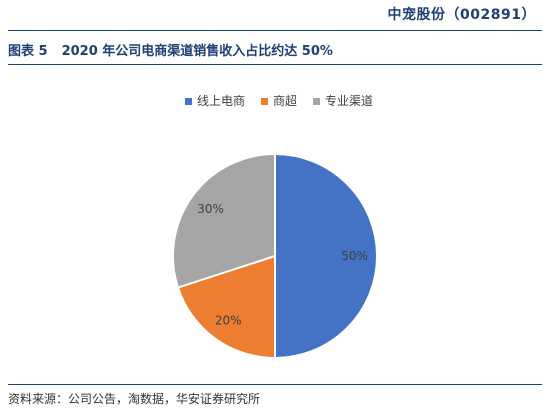  I want to click on legend-label-1: 线上电商, so click(221, 100).